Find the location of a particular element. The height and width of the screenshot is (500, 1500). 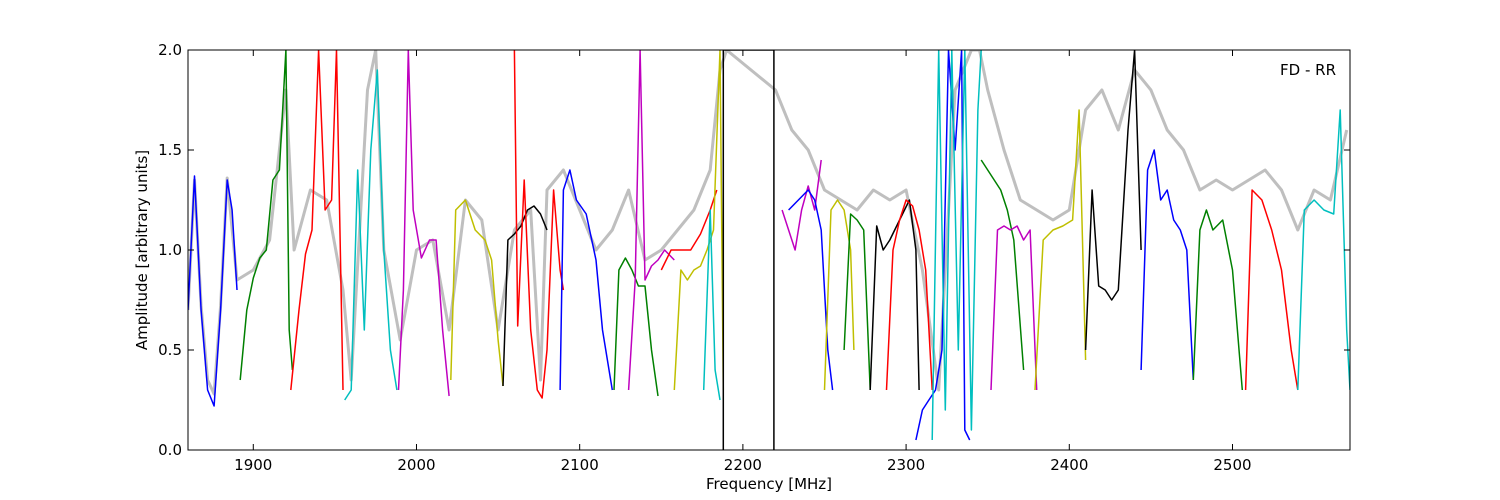

chart-annotation: FD - RR is located at coordinates (1308, 70).